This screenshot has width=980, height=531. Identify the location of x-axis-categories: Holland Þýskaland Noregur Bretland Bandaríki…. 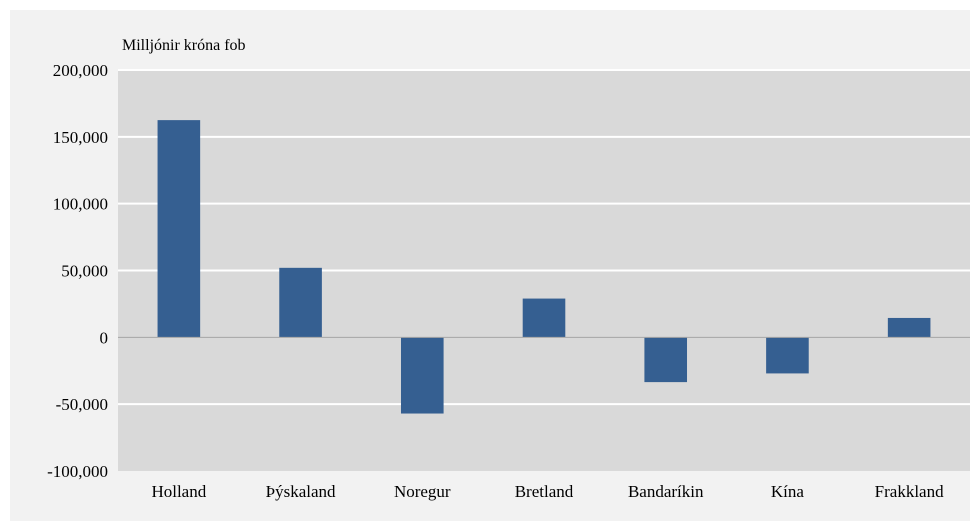
(547, 491).